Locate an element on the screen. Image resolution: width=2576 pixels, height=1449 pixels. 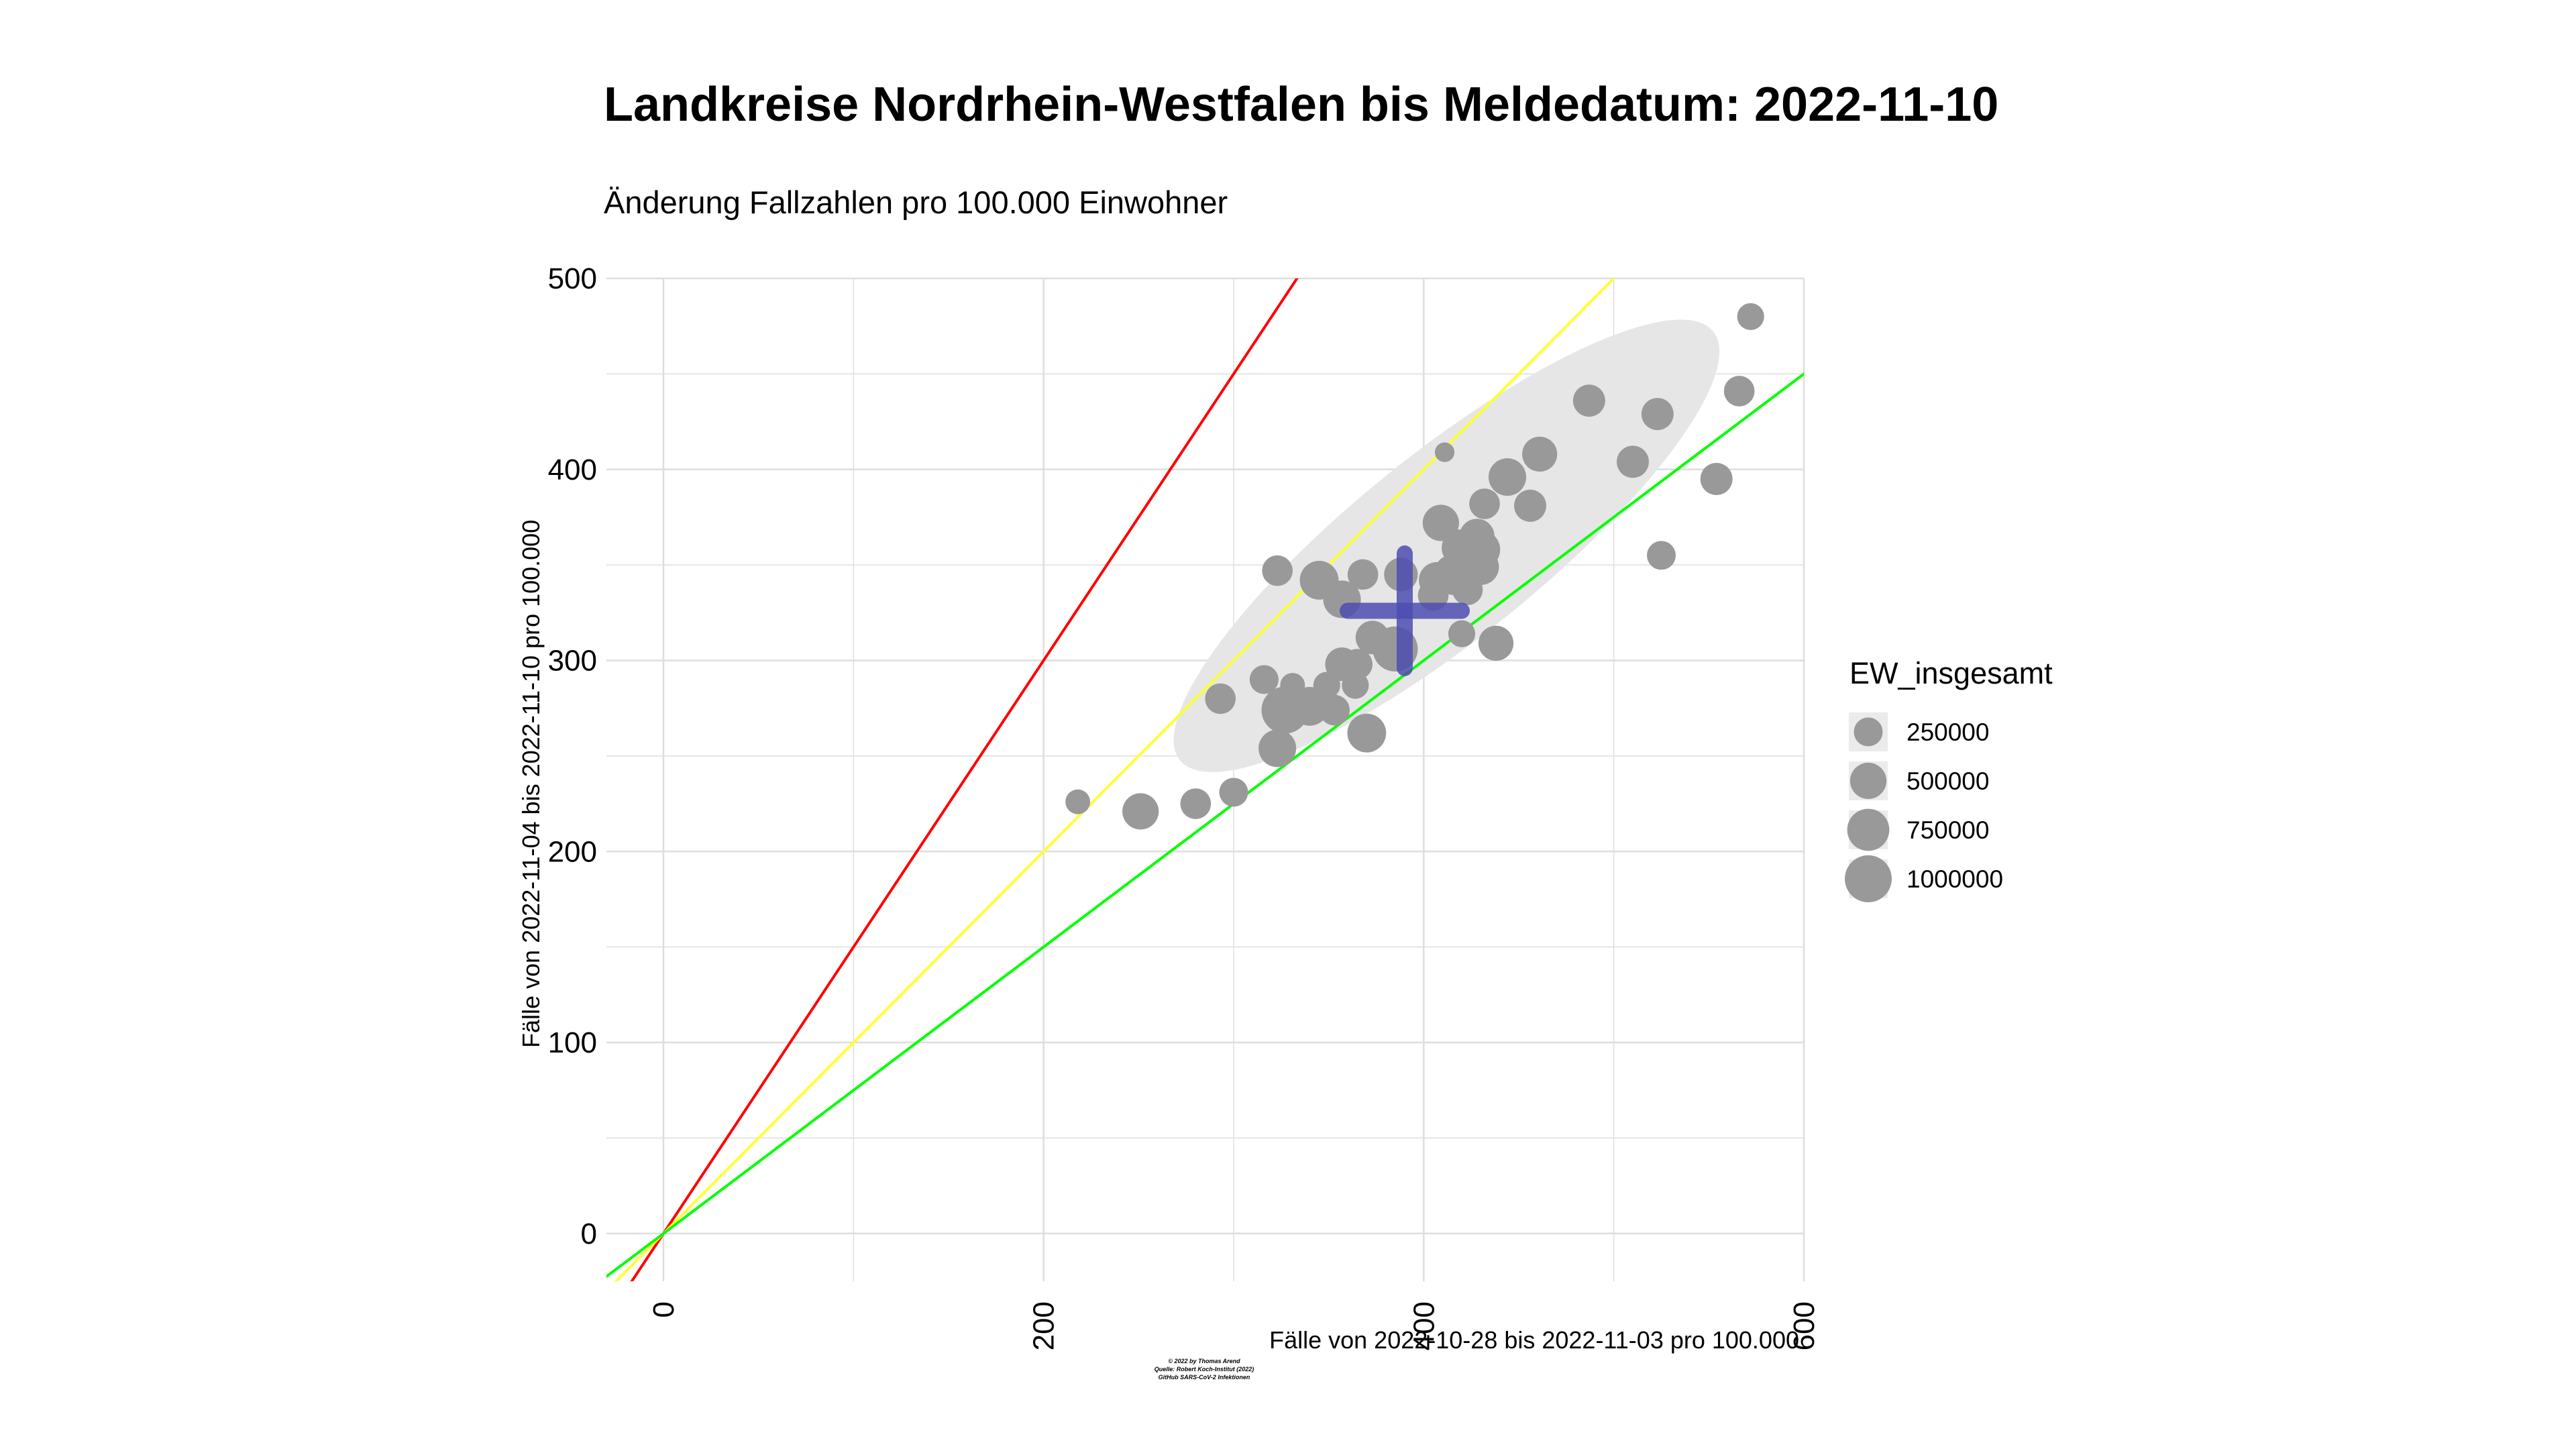
caption-source: Quelle: Robert Koch-Institut (2022) is located at coordinates (1204, 1369).